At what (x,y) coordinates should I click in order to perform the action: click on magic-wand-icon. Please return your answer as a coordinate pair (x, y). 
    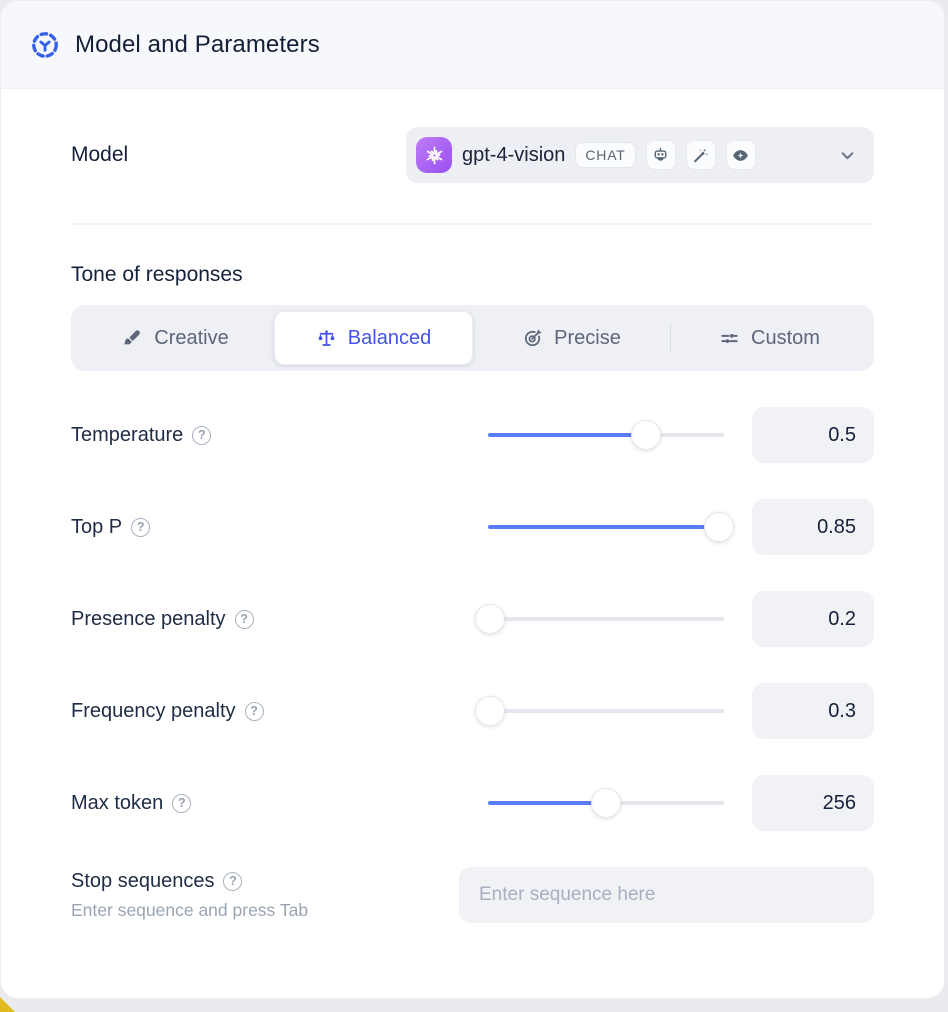
    Looking at the image, I should click on (700, 155).